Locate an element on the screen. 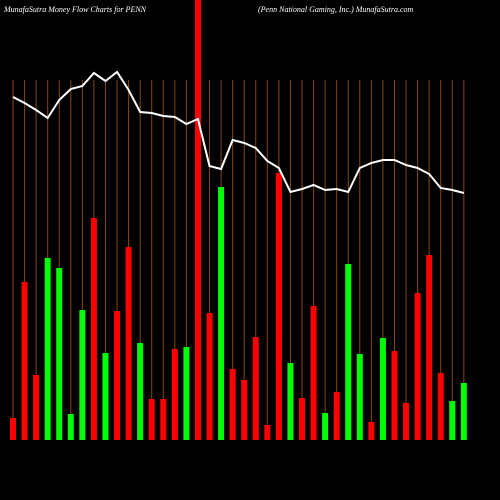 Image resolution: width=500 pixels, height=500 pixels. chart-title: MunafaSutra Money Flow Charts for PENN is located at coordinates (75, 9).